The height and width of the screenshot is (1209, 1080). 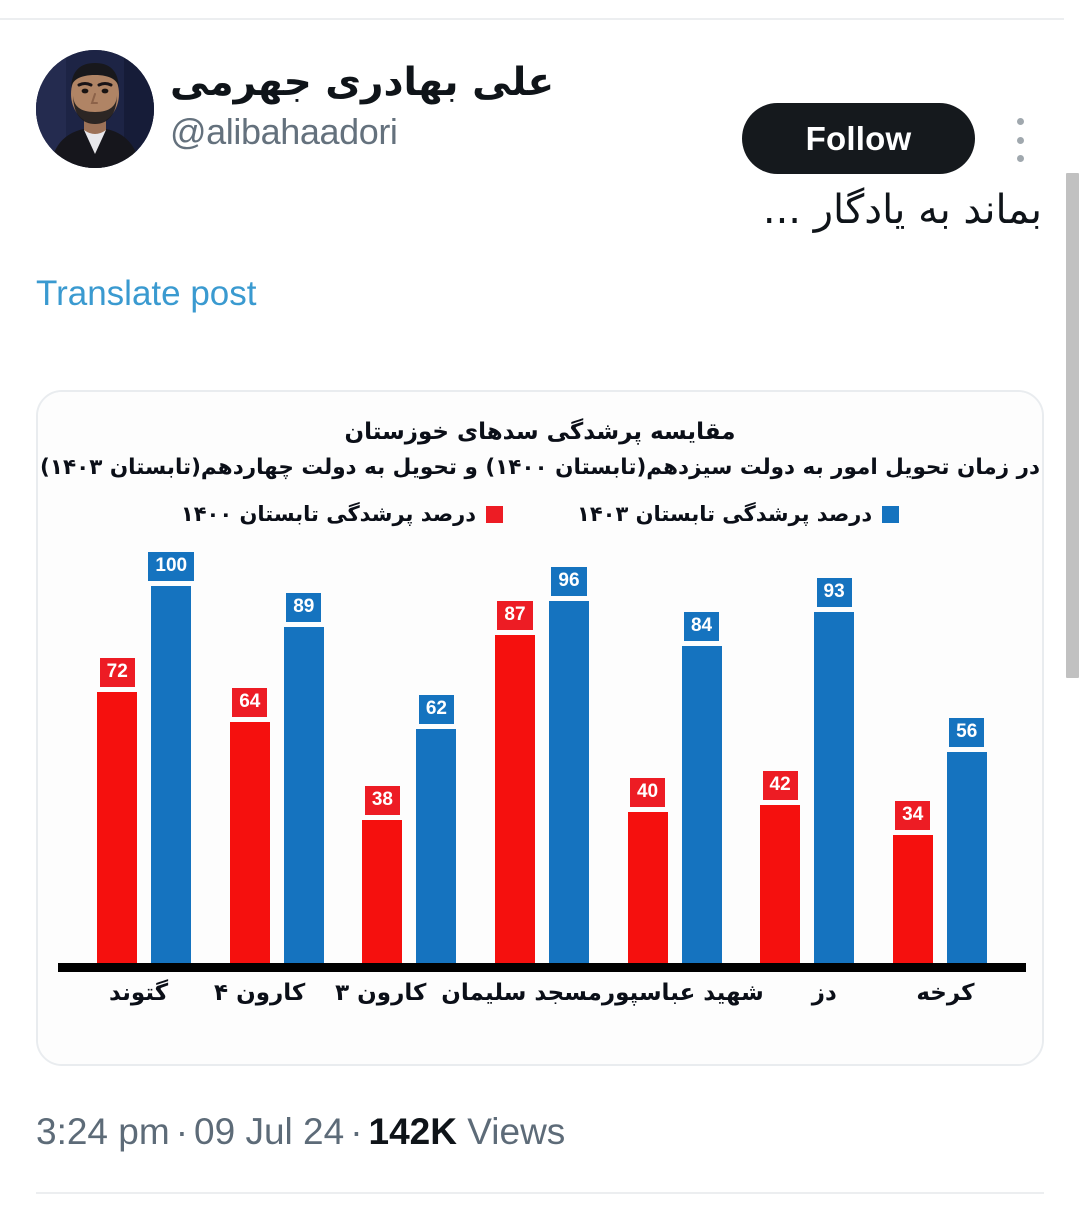 What do you see at coordinates (95, 109) in the screenshot?
I see `avatar` at bounding box center [95, 109].